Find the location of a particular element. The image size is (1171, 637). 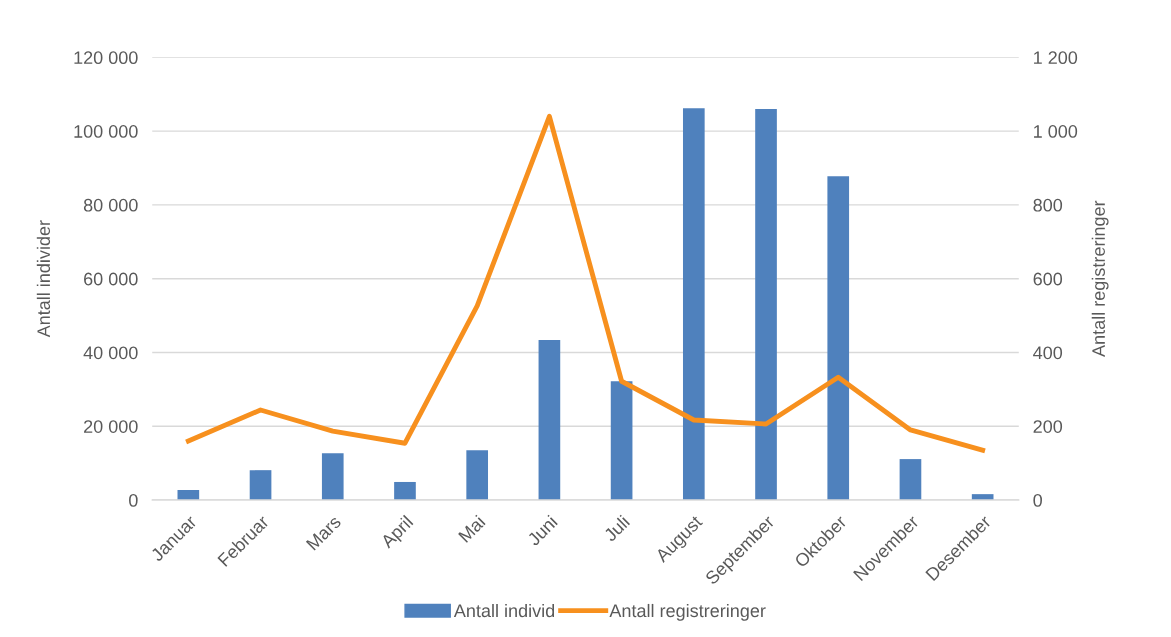

y-tick-label: 100 000 is located at coordinates (106, 131).